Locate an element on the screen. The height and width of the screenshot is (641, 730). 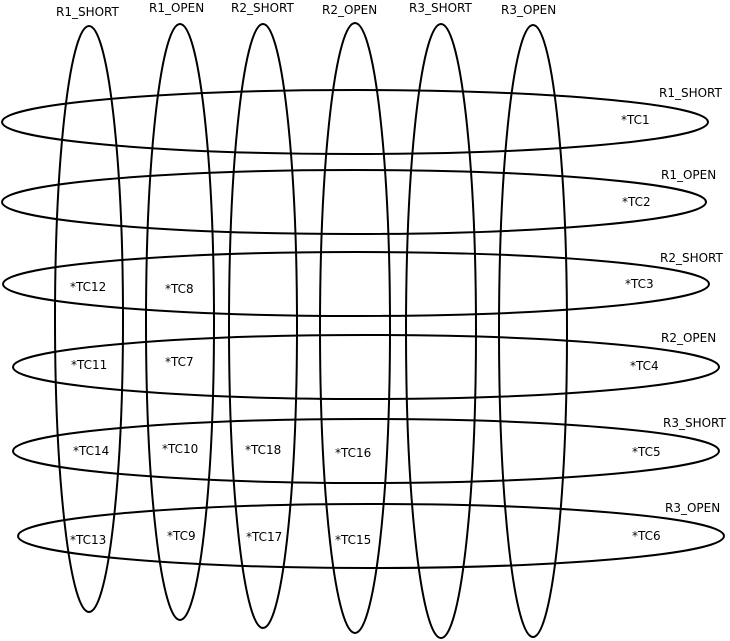
test-case-label: *TC14 is located at coordinates (91, 451).